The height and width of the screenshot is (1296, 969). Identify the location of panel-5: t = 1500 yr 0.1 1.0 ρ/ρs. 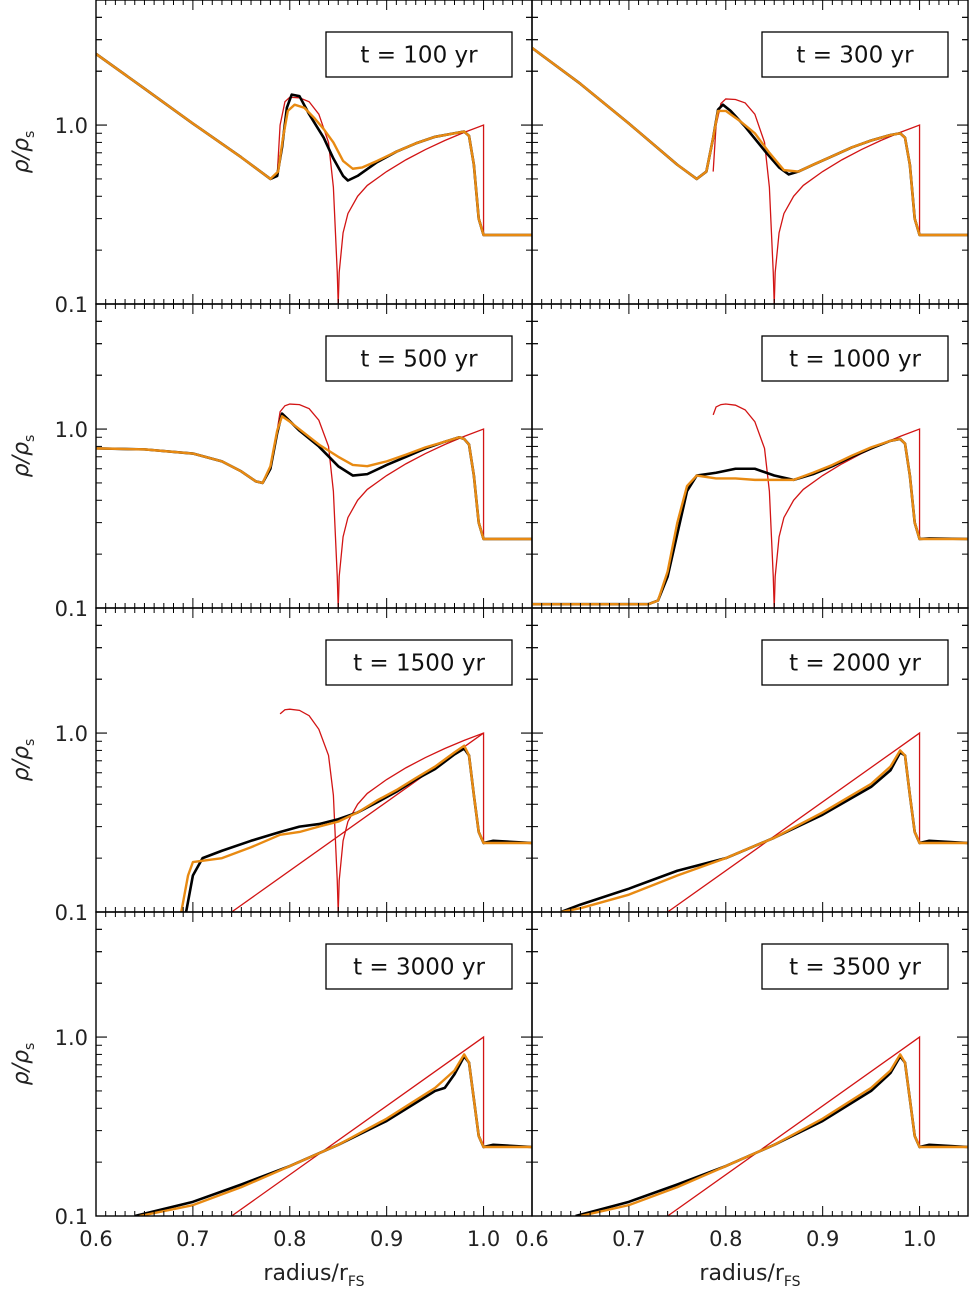
(271, 766).